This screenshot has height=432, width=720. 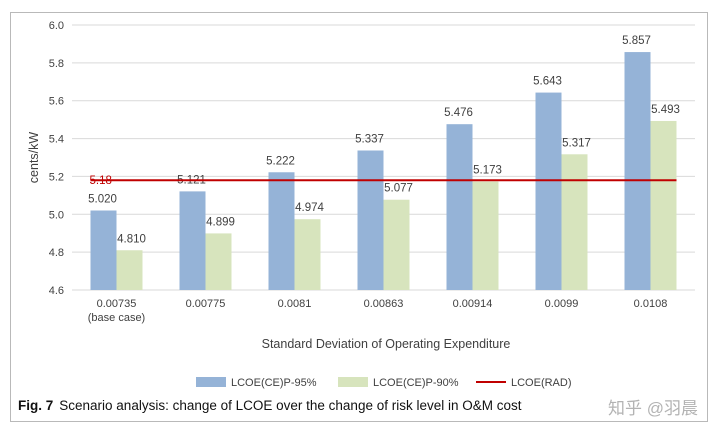 I want to click on data-label-p90: 5.077, so click(x=398, y=189).